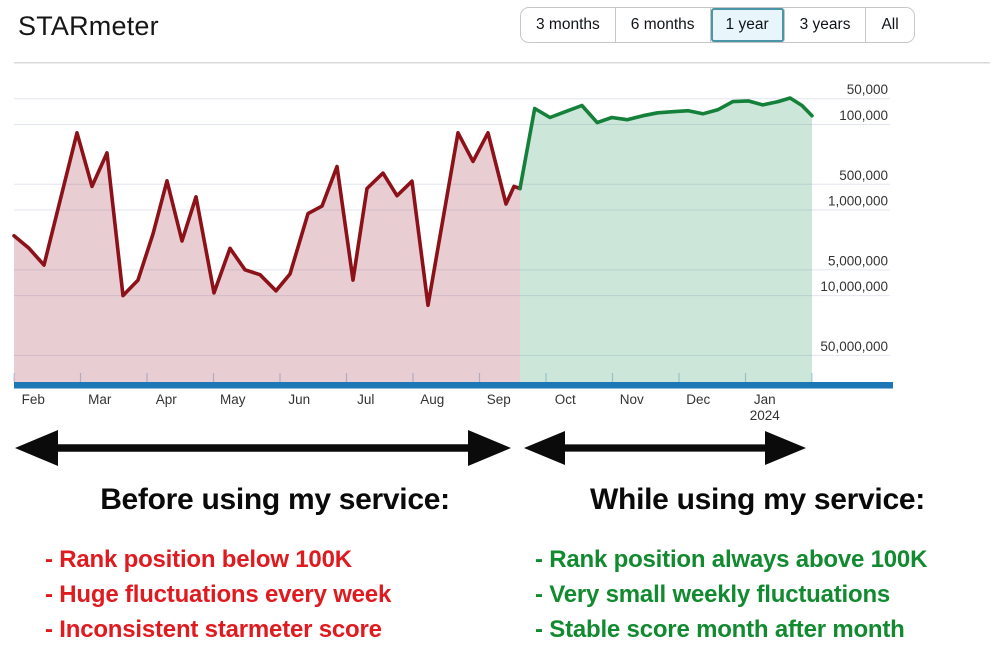 This screenshot has width=1005, height=659. What do you see at coordinates (432, 399) in the screenshot?
I see `x-tick-label: Aug` at bounding box center [432, 399].